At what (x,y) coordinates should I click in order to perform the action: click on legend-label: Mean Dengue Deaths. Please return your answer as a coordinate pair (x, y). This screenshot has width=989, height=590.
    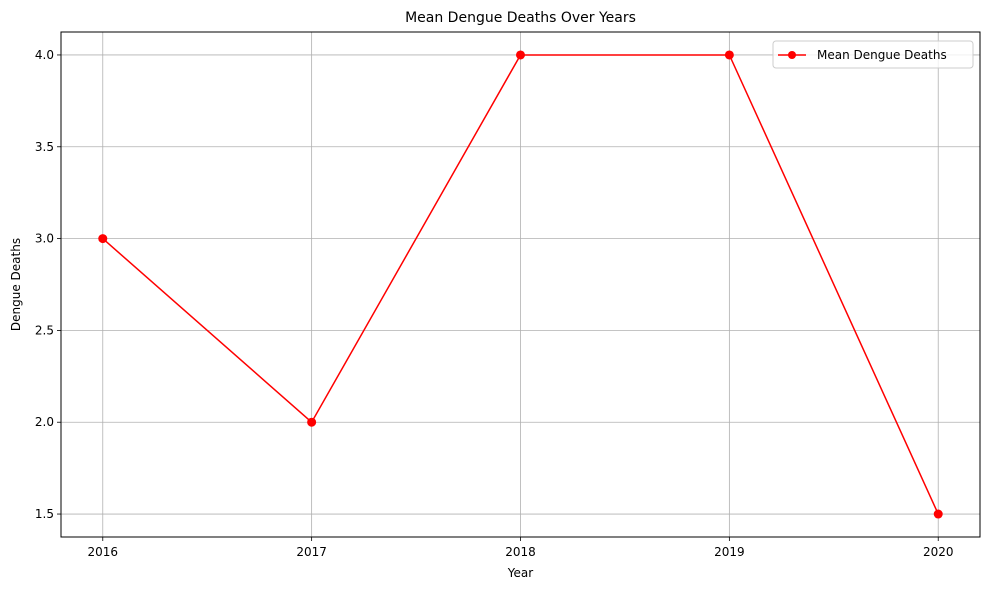
    Looking at the image, I should click on (882, 55).